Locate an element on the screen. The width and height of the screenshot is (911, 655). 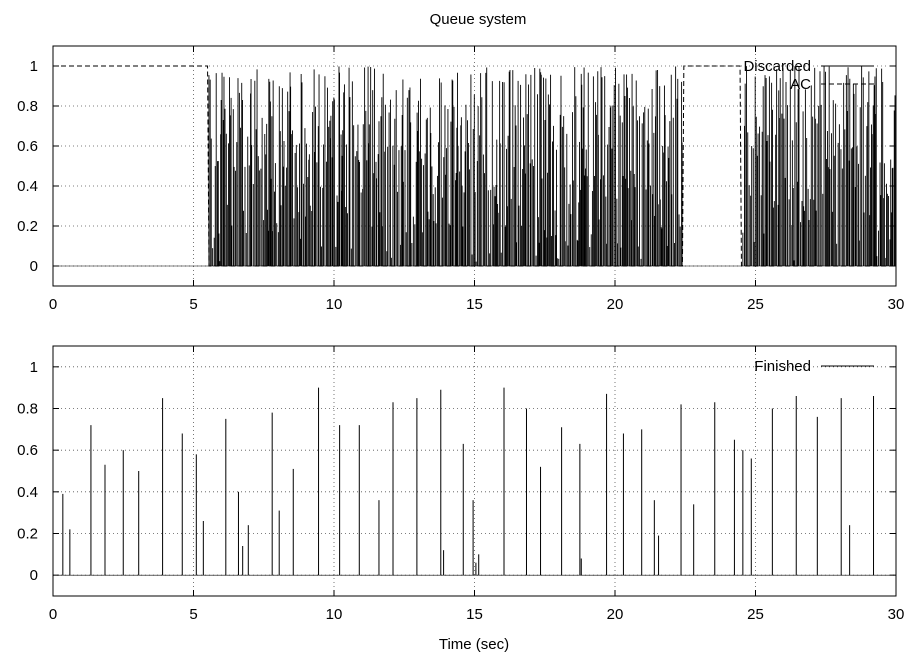
top-y-tick-label: 0.2 is located at coordinates (27, 226).